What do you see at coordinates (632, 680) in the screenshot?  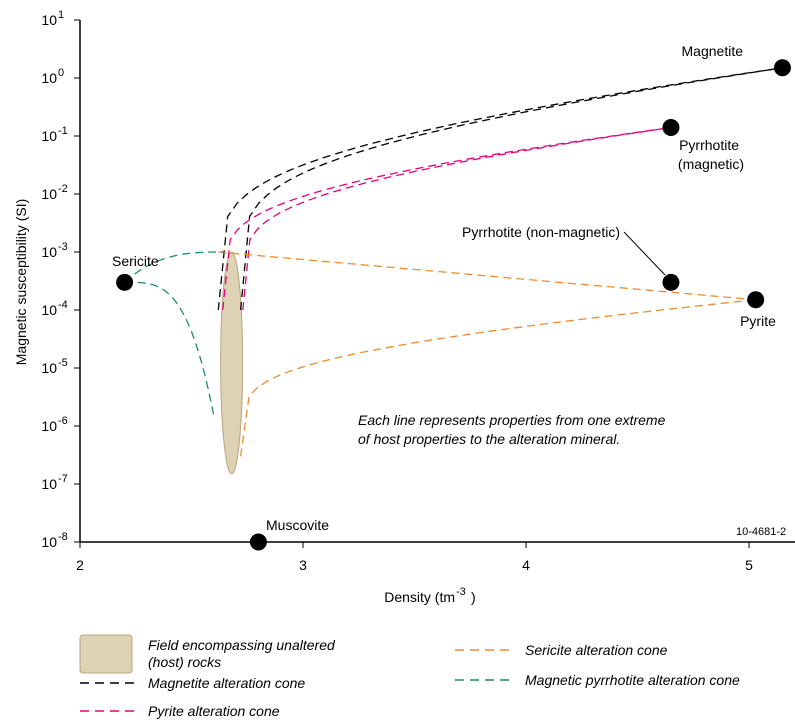 I see `legend-label-4: Magnetic pyrrhotite alteration cone` at bounding box center [632, 680].